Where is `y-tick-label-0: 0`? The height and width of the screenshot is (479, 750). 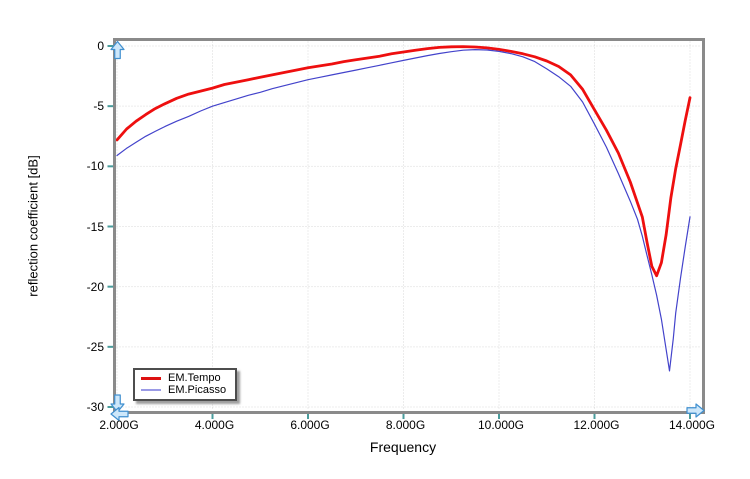
y-tick-label-0: 0 is located at coordinates (100, 46).